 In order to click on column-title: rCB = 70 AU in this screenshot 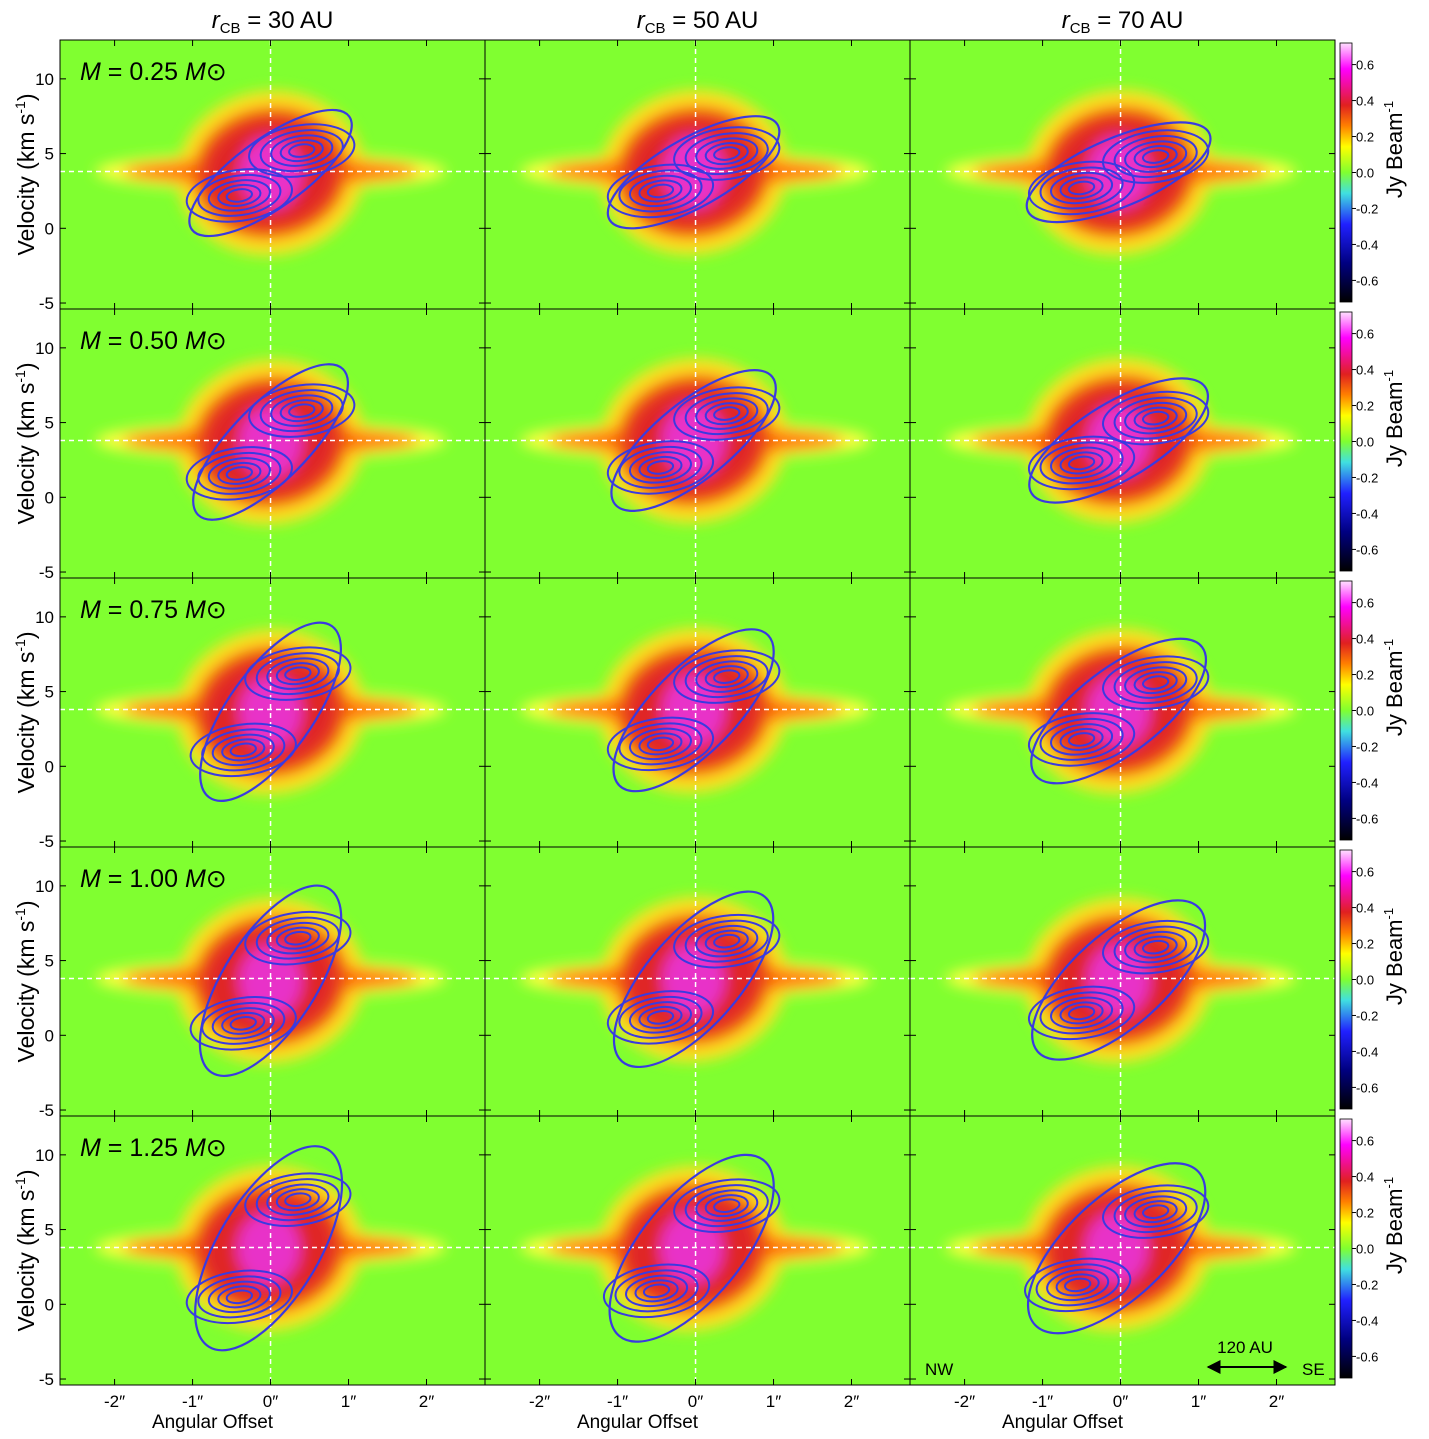, I will do `click(1123, 22)`.